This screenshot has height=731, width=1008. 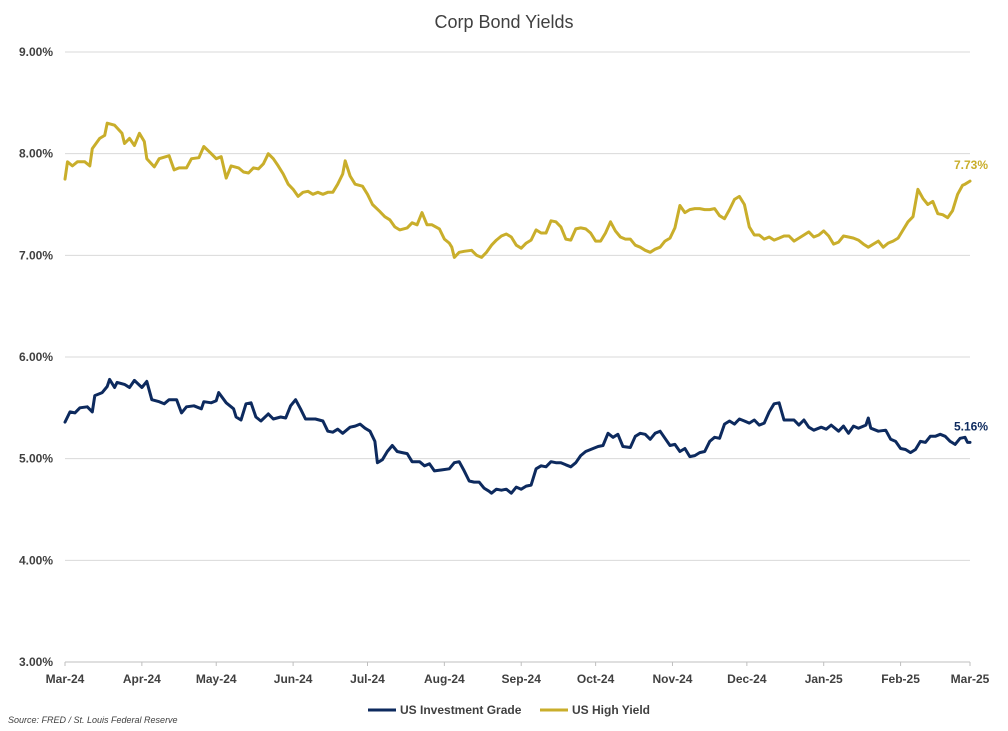 I want to click on legend-item: US Investment Grade, so click(x=445, y=710).